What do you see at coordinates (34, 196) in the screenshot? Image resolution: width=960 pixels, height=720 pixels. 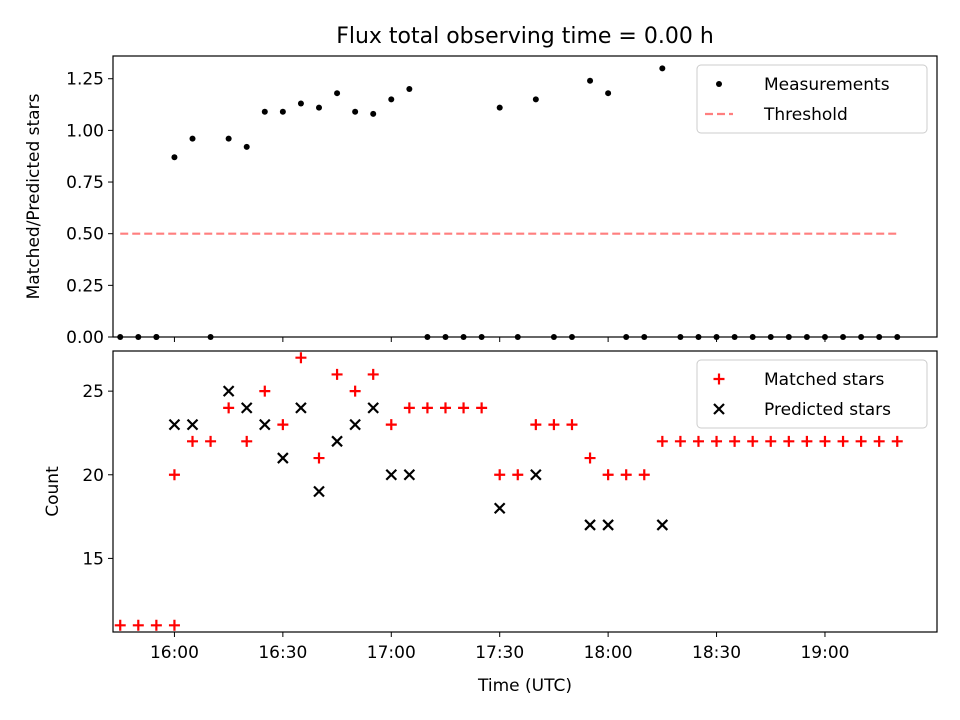 I see `y-axis-label: Matched/Predicted stars` at bounding box center [34, 196].